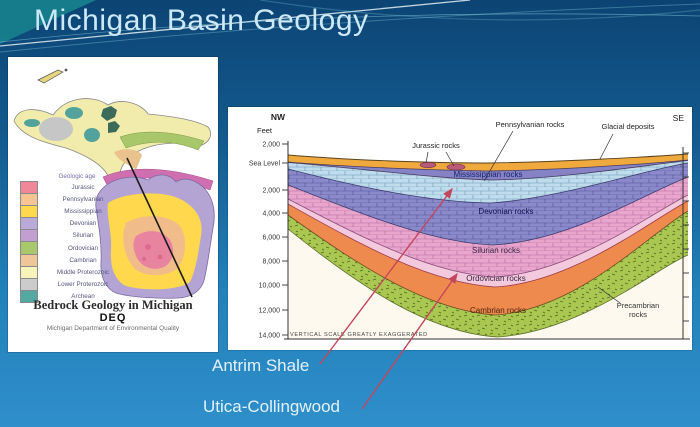  What do you see at coordinates (271, 214) in the screenshot?
I see `svg-text: 4,000` at bounding box center [271, 214].